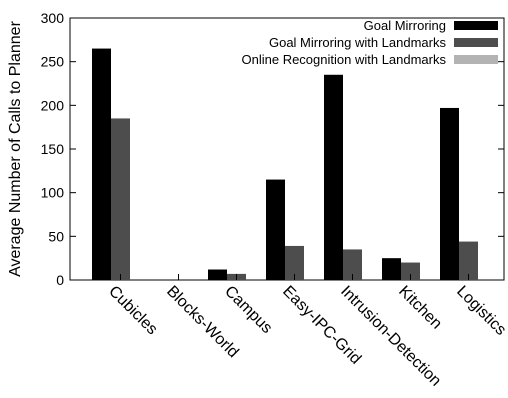 The width and height of the screenshot is (508, 398). Describe the element at coordinates (56, 236) in the screenshot. I see `y-tick-label: 50` at that location.